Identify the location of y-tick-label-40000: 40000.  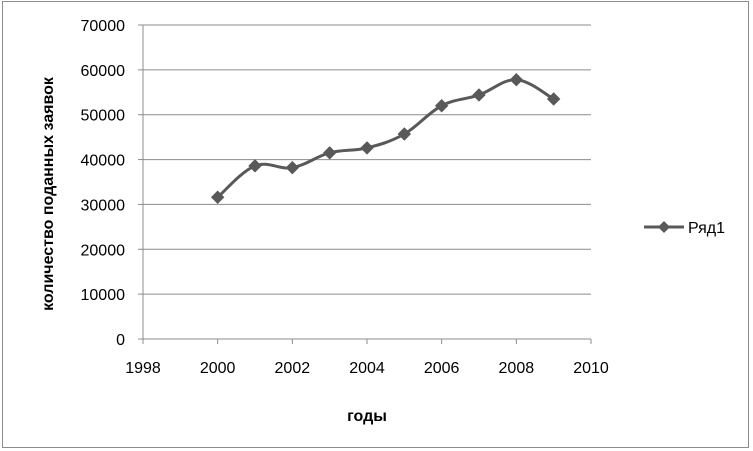
(103, 161).